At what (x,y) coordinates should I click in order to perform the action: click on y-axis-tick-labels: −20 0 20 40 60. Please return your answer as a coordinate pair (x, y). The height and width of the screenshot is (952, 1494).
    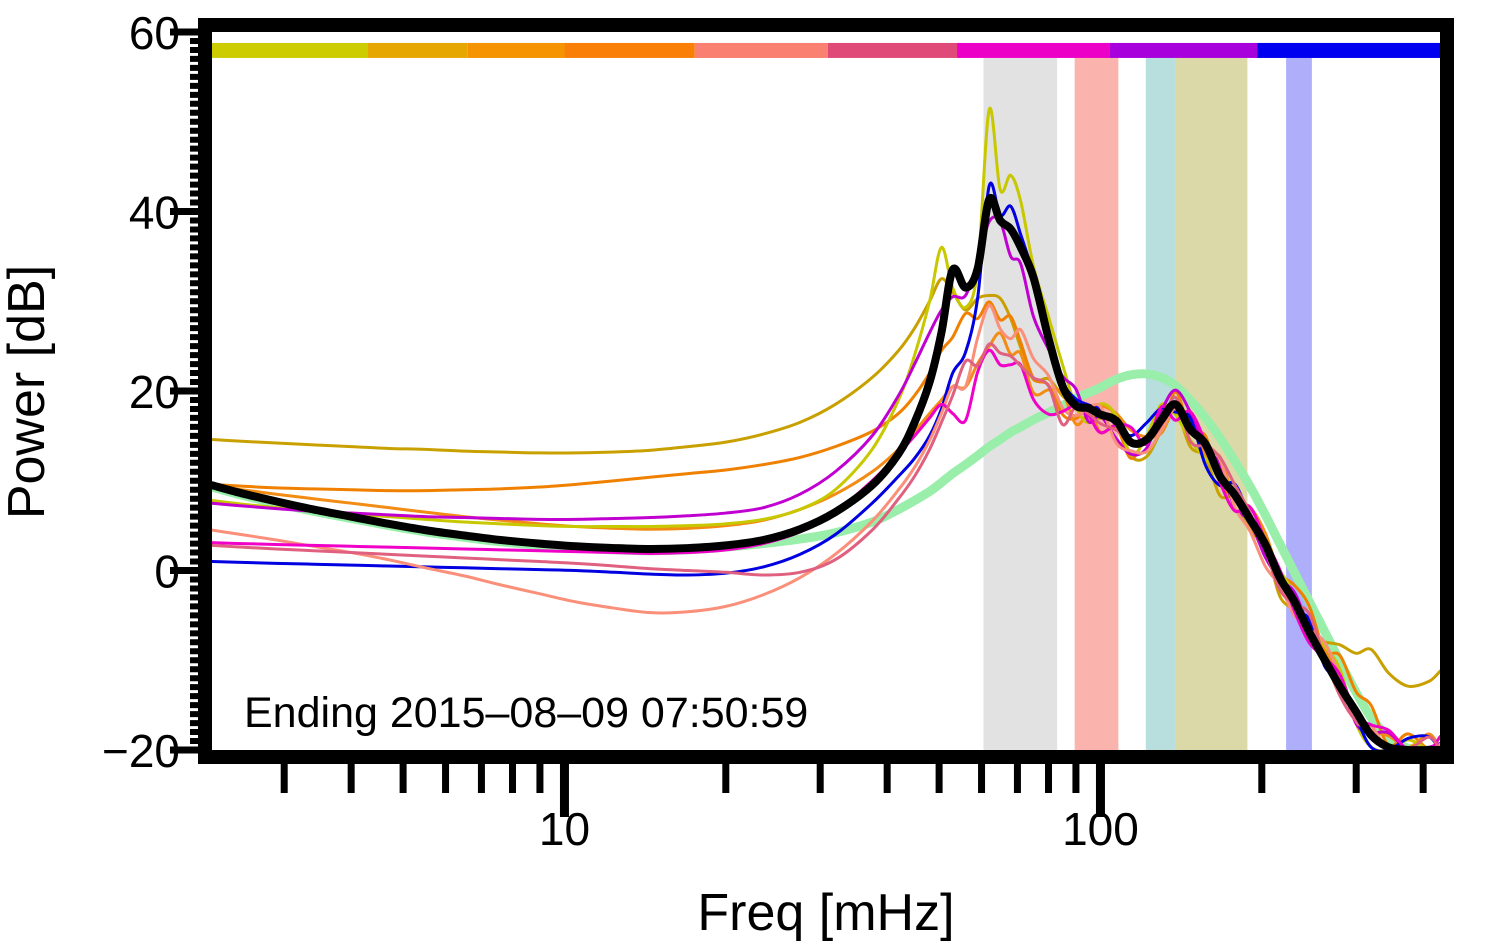
    Looking at the image, I should click on (141, 392).